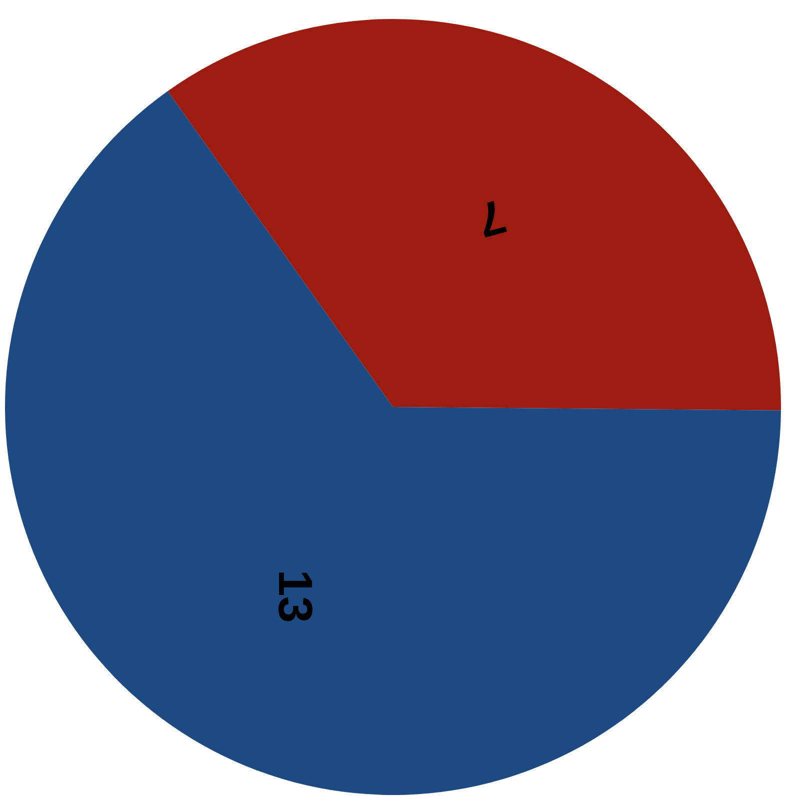 This screenshot has width=791, height=805. I want to click on data-label: 13, so click(294, 596).